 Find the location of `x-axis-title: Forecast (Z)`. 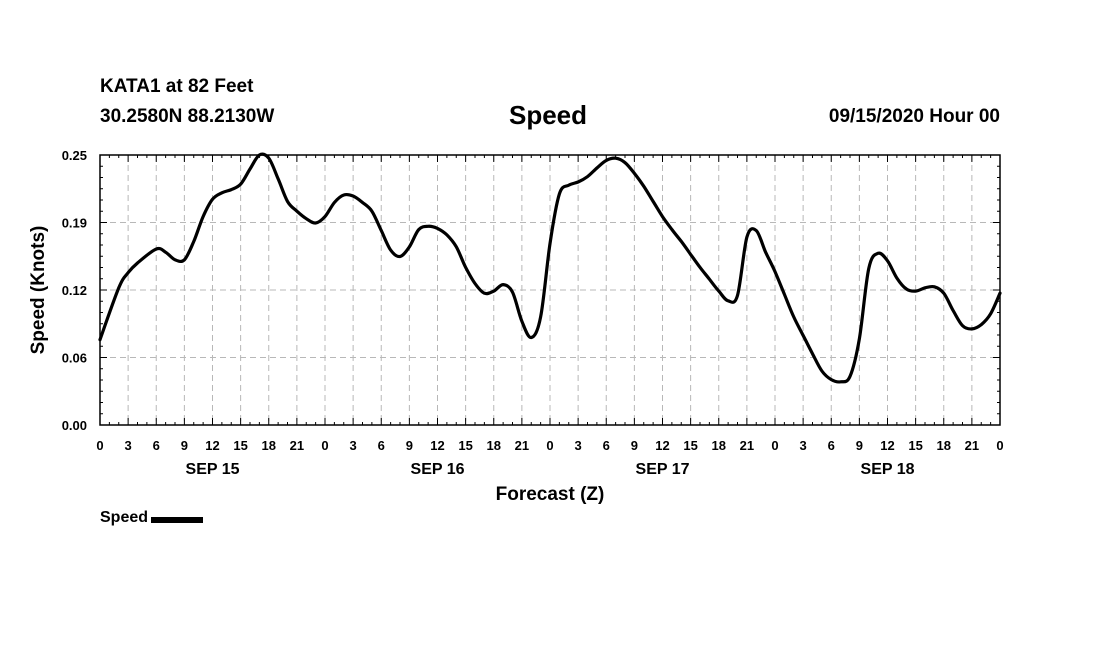

x-axis-title: Forecast (Z) is located at coordinates (550, 494).